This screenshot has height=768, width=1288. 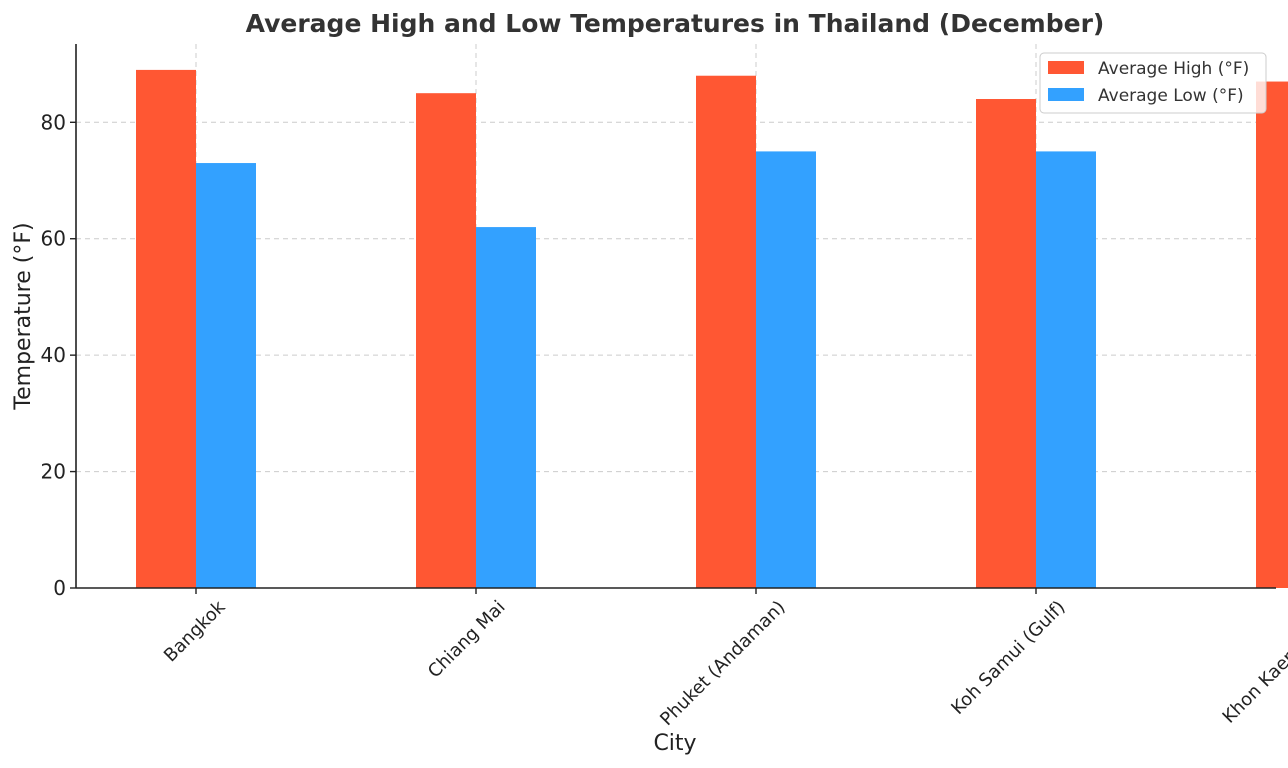 What do you see at coordinates (23, 316) in the screenshot?
I see `y-axis-label: Temperature (°F)` at bounding box center [23, 316].